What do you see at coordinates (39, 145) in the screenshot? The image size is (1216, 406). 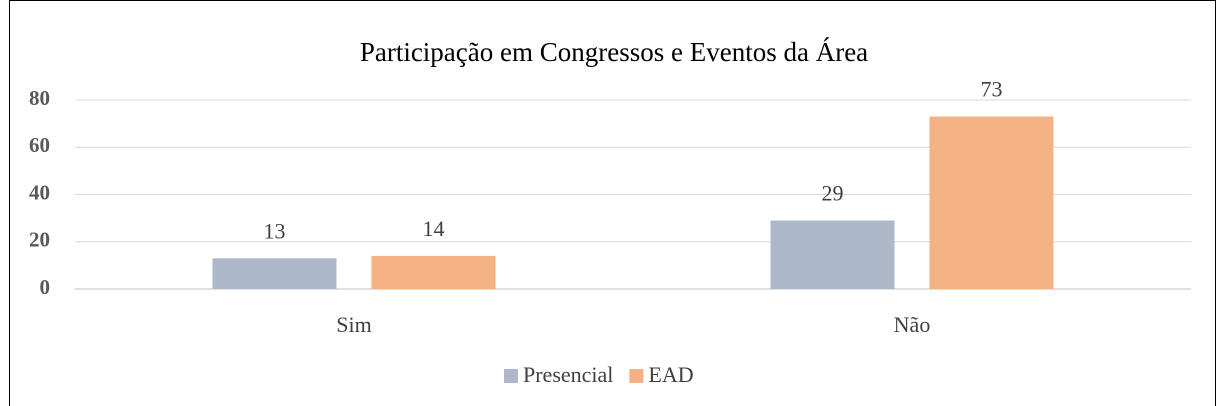 I see `y-tick-label: 60` at bounding box center [39, 145].